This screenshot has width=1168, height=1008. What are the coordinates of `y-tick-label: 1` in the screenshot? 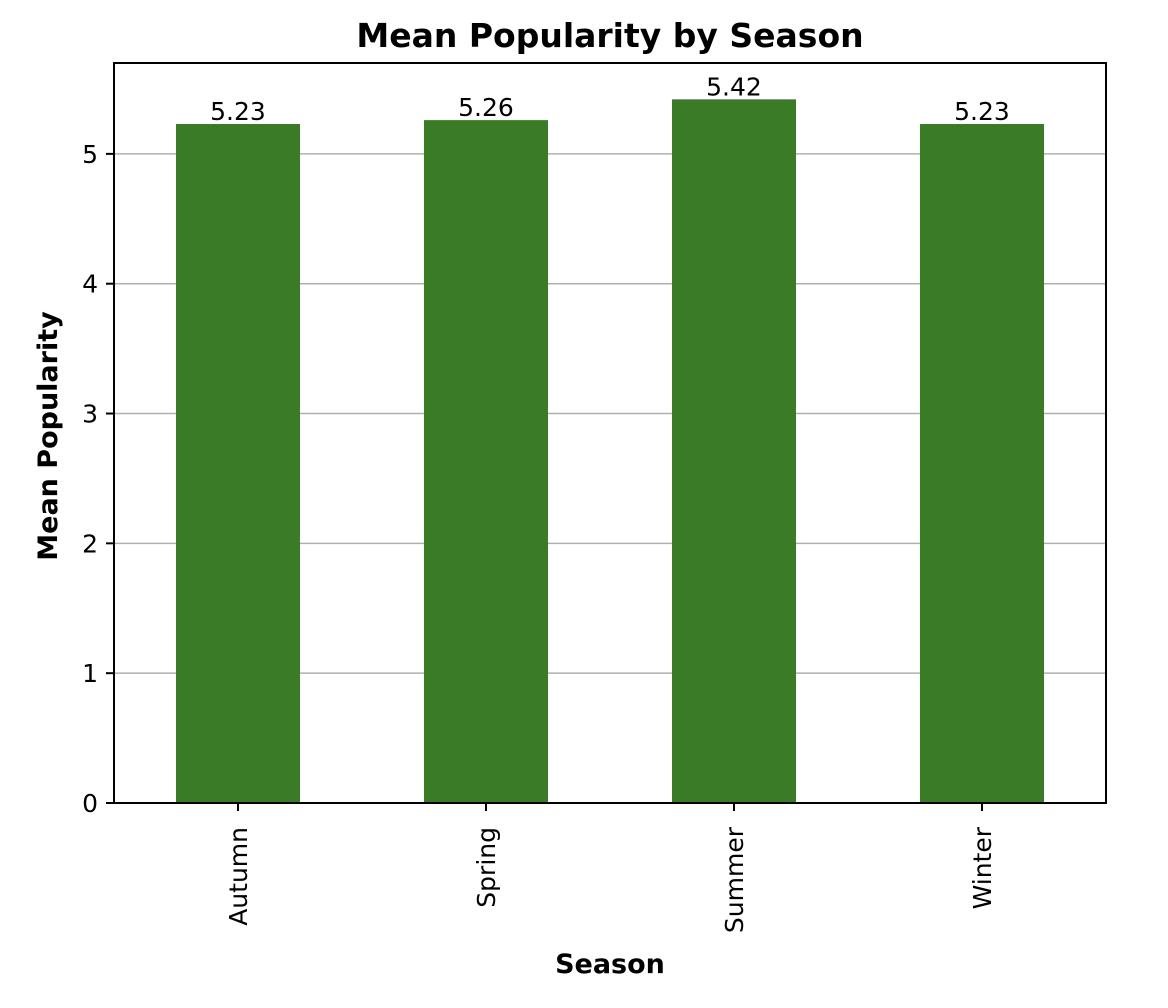 It's located at (90, 673).